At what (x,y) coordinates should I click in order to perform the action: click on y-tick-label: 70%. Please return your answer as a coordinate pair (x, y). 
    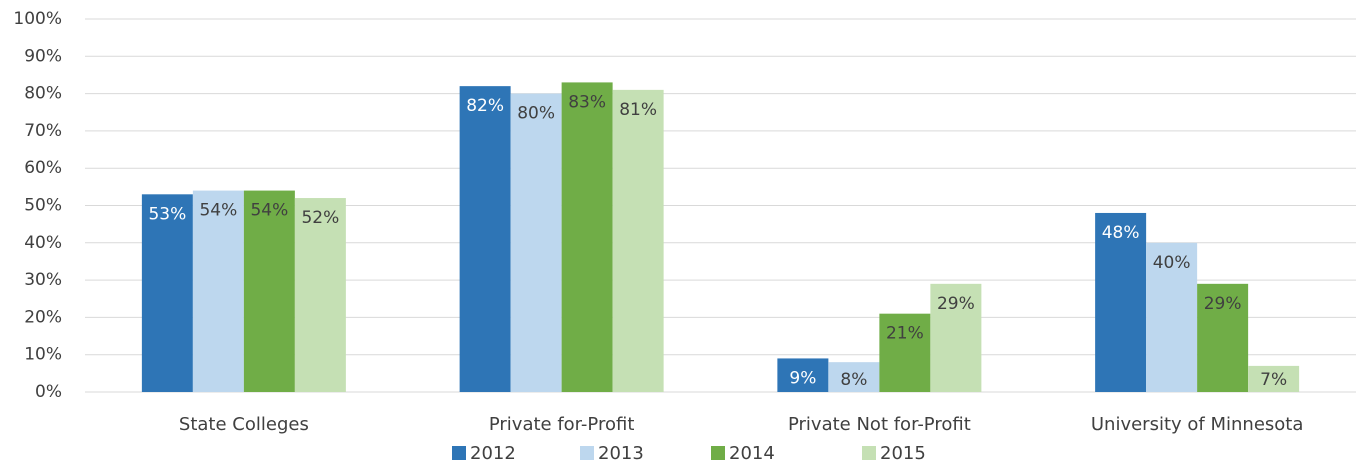
    Looking at the image, I should click on (43, 131).